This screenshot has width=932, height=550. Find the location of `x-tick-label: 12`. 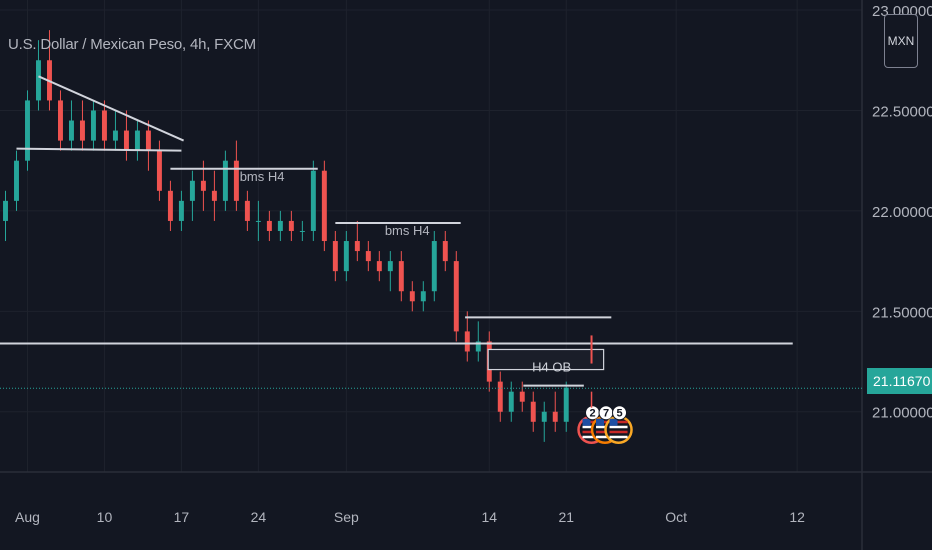

x-tick-label: 12 is located at coordinates (797, 517).